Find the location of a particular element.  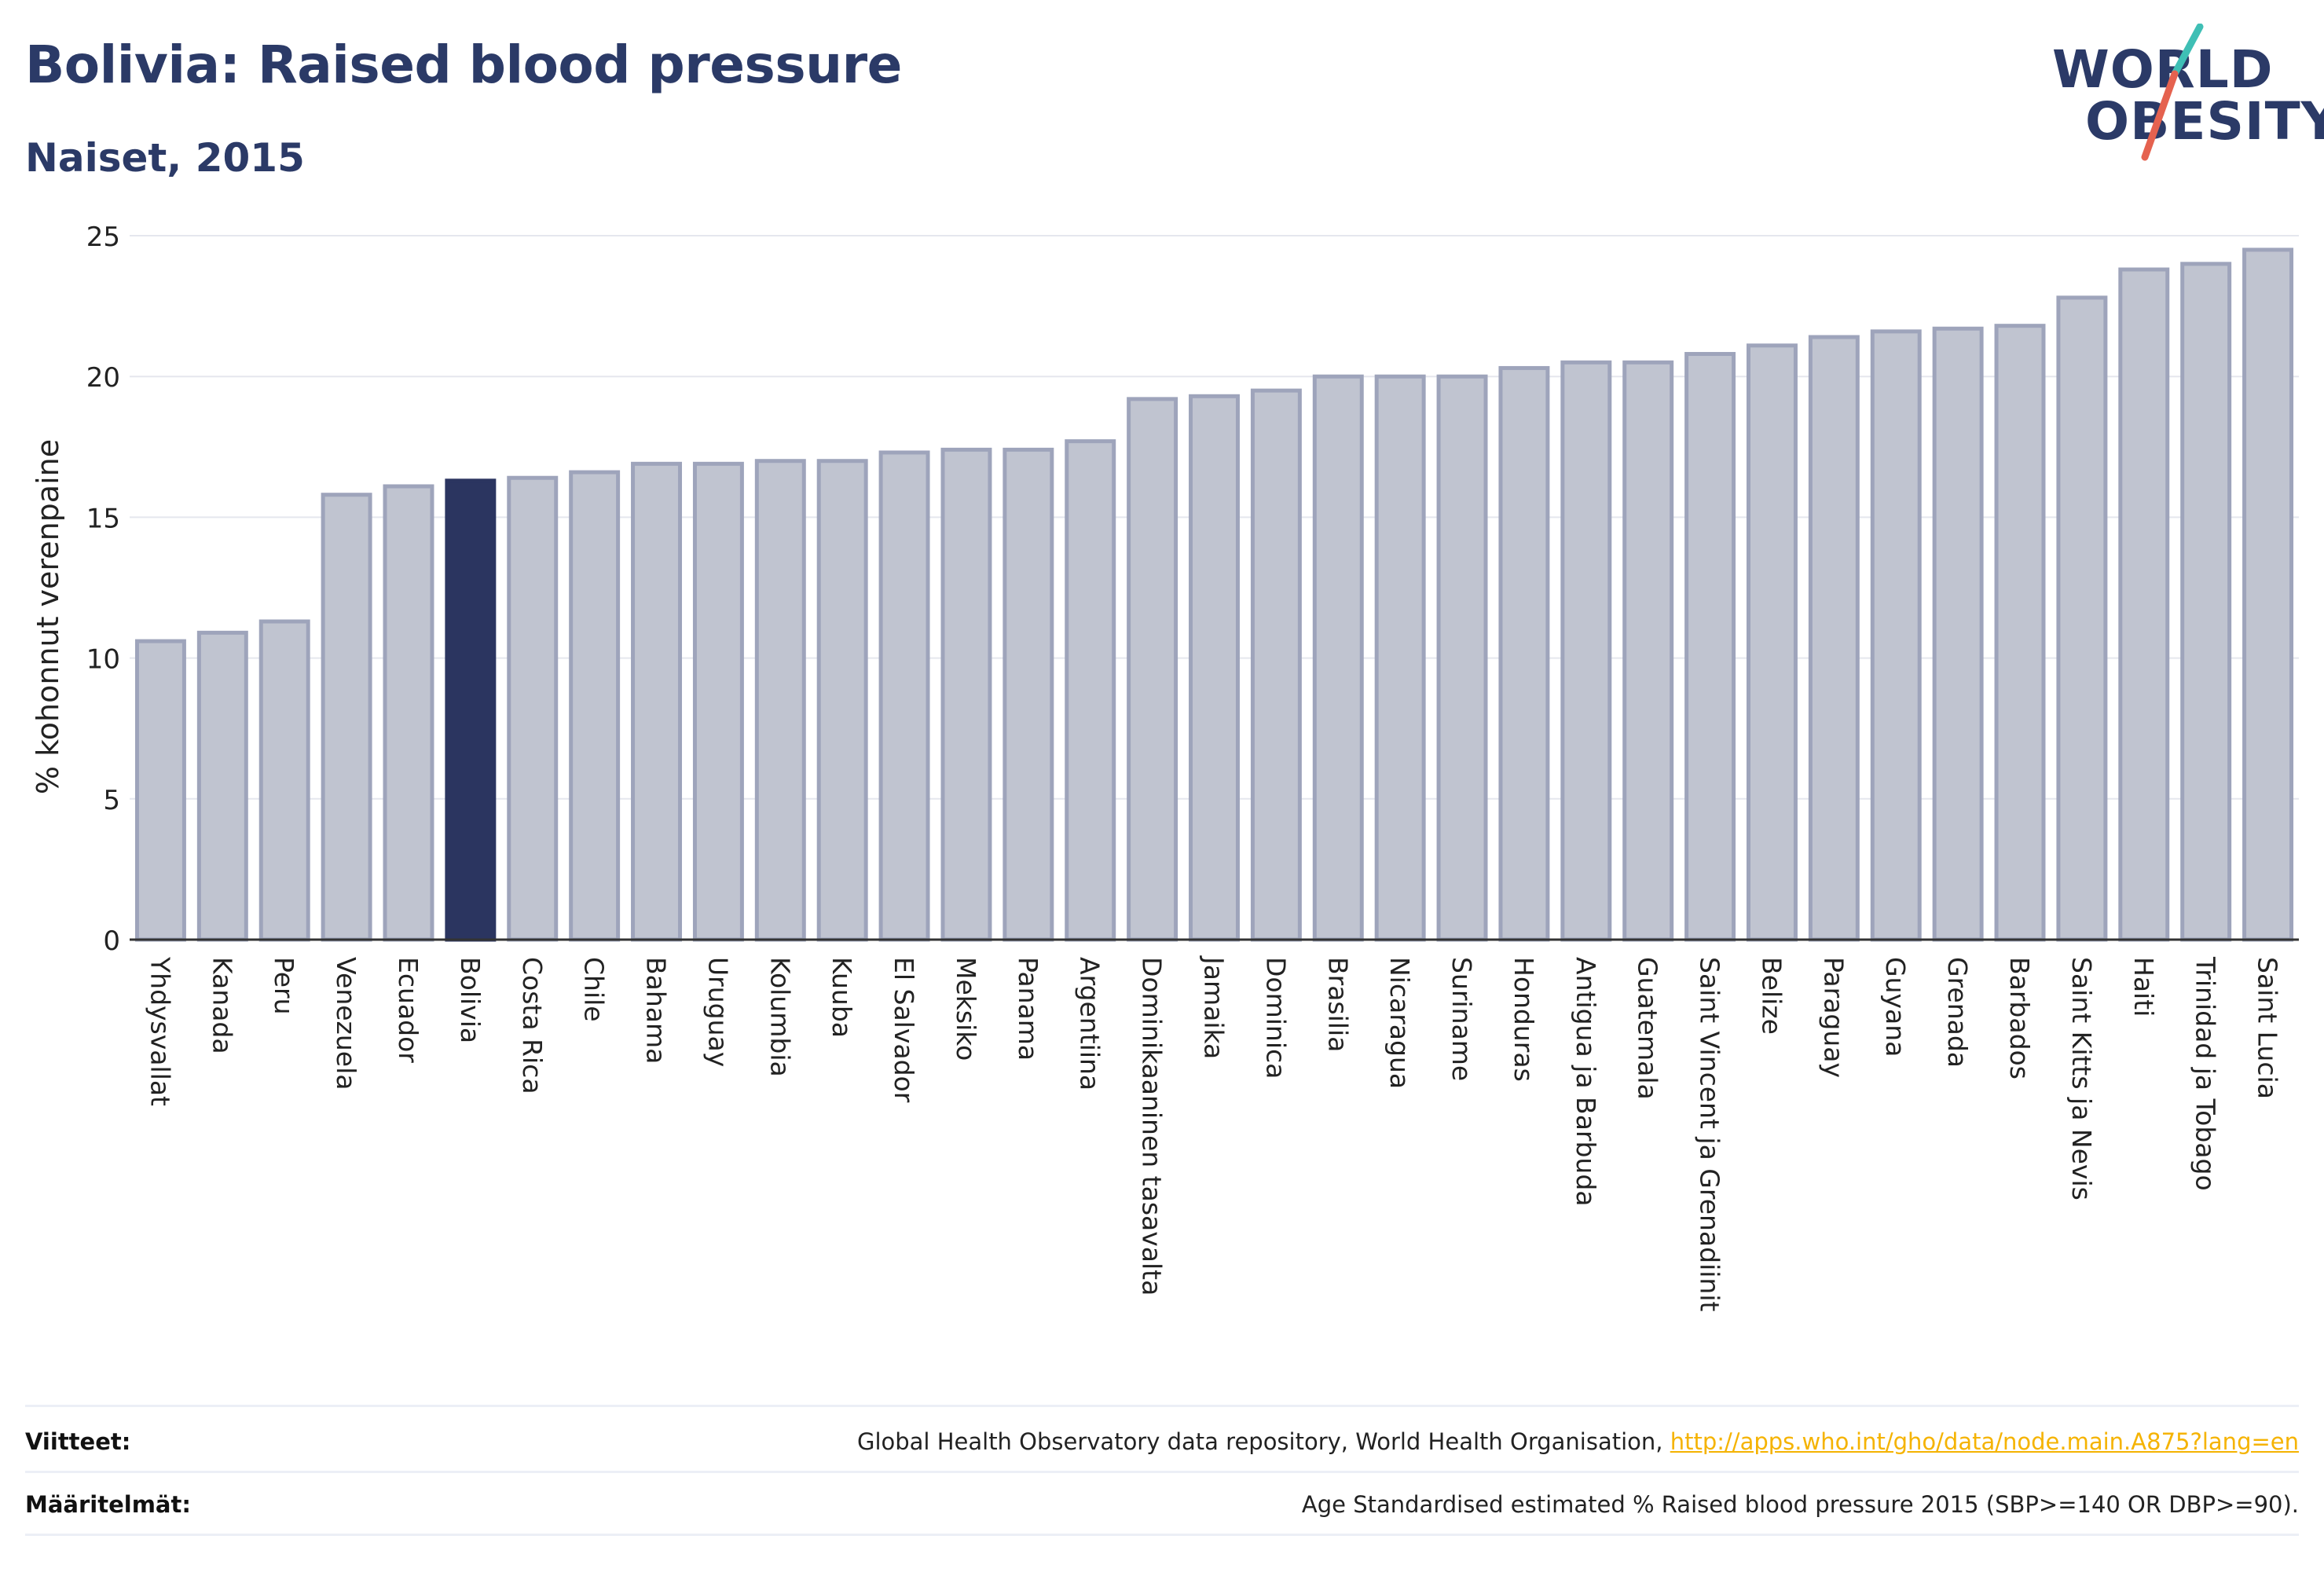

bar-peru is located at coordinates (284, 780).